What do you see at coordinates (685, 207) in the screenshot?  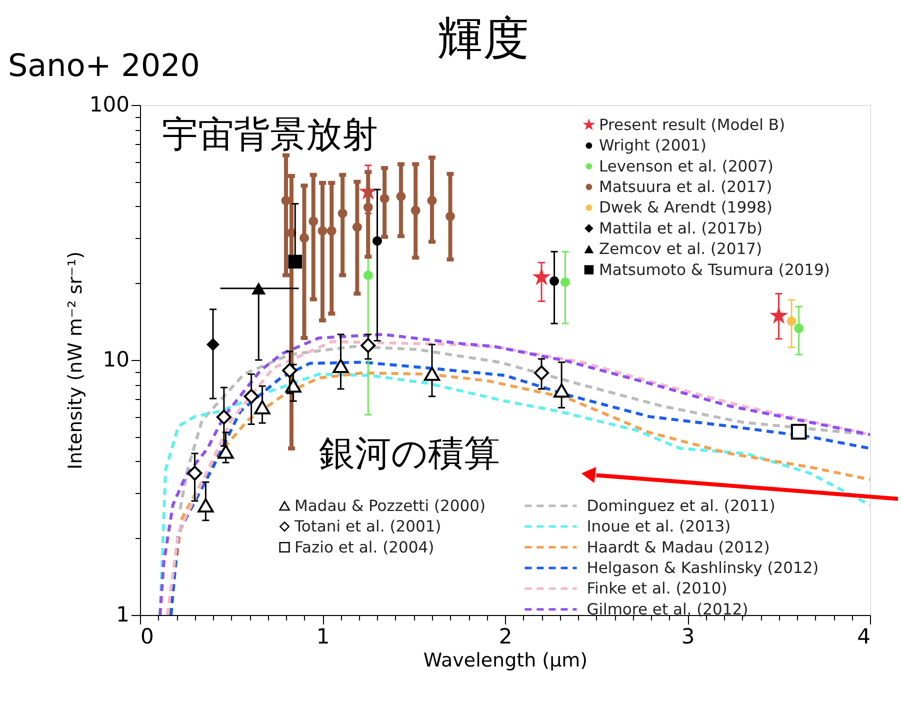 I see `legend-label: Dwek & Arendt (1998)` at bounding box center [685, 207].